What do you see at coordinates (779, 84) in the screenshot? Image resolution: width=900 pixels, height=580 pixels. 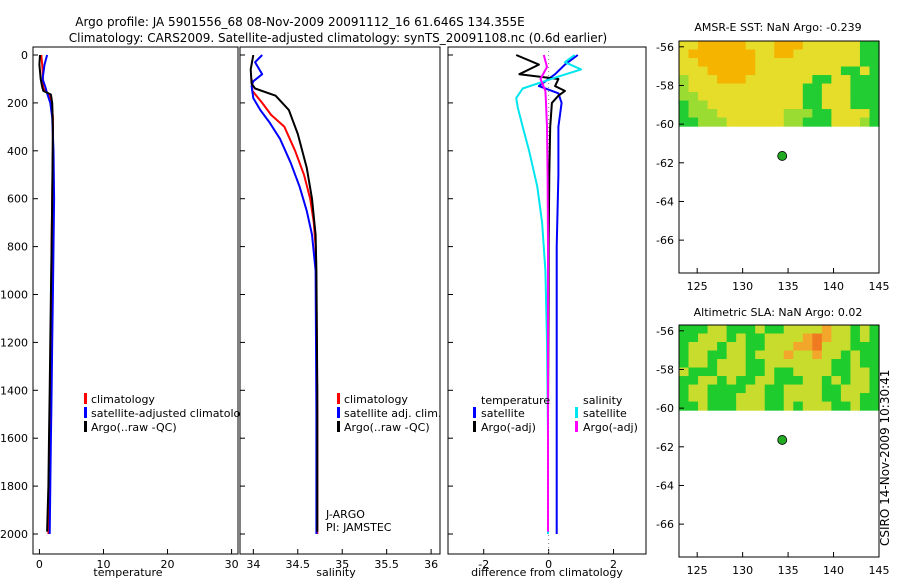 I see `sst-heatmap` at bounding box center [779, 84].